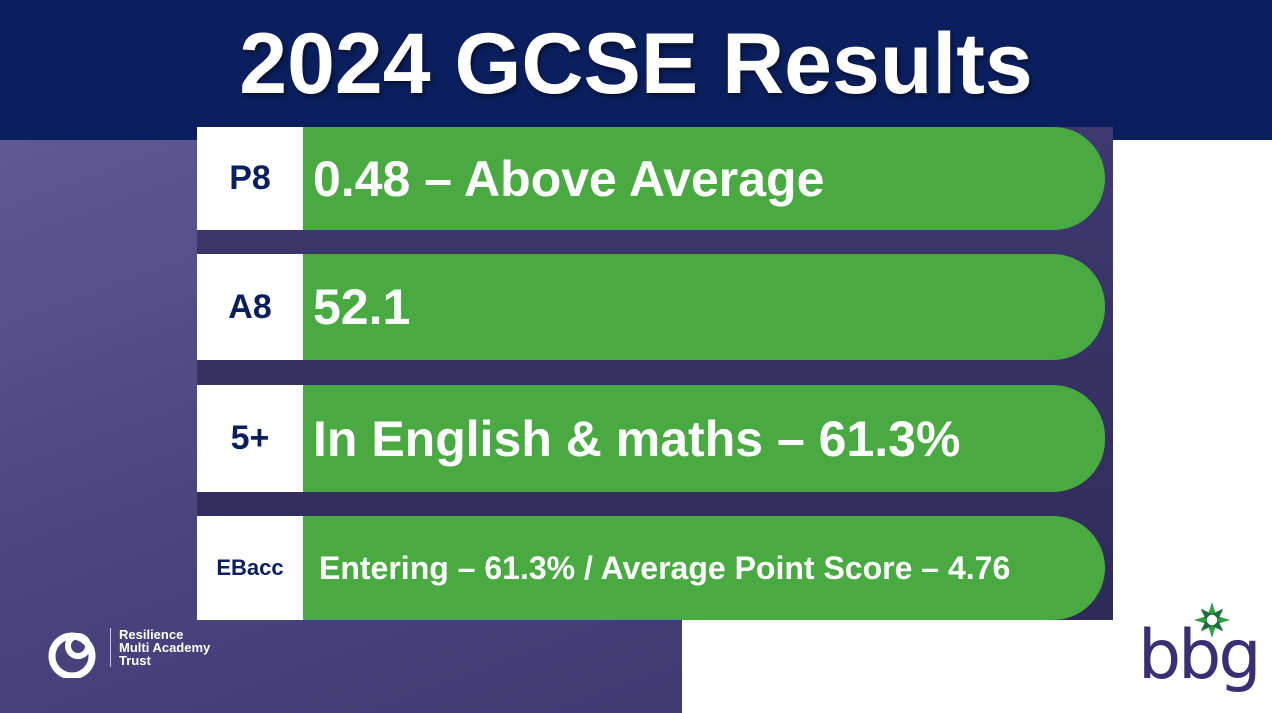 Image resolution: width=1272 pixels, height=713 pixels. I want to click on trust-line: Resilience, so click(151, 634).